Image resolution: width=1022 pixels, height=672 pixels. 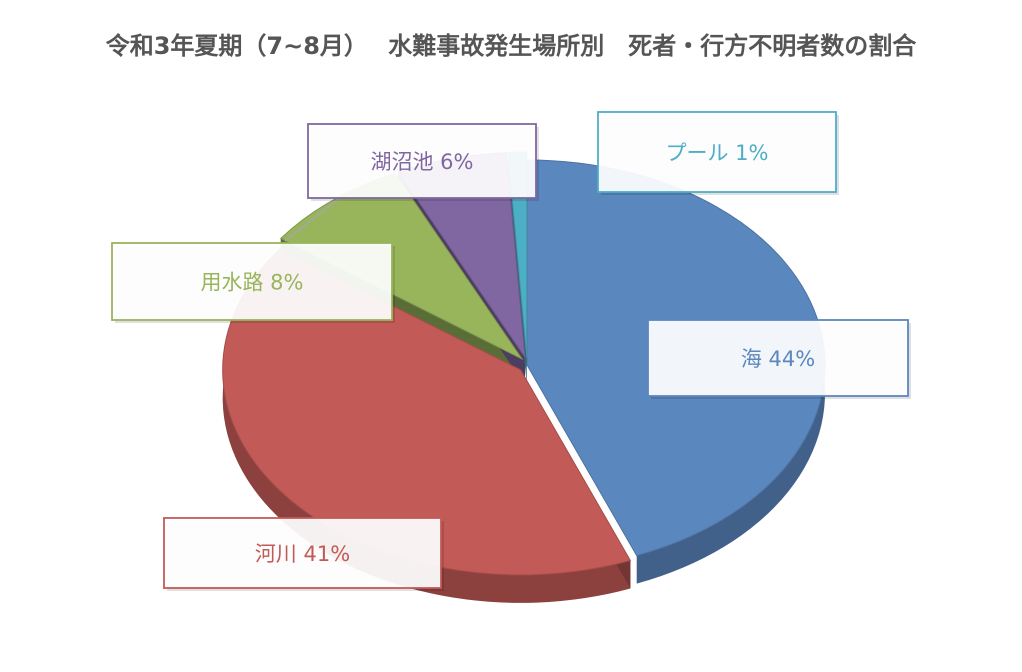 I want to click on data-label-text: プール 1%, so click(x=717, y=153).